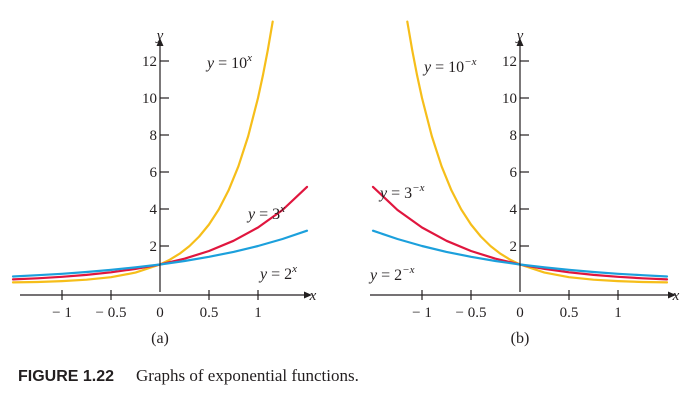 The height and width of the screenshot is (402, 686). Describe the element at coordinates (66, 376) in the screenshot. I see `figure-number: FIGURE 1.22` at that location.